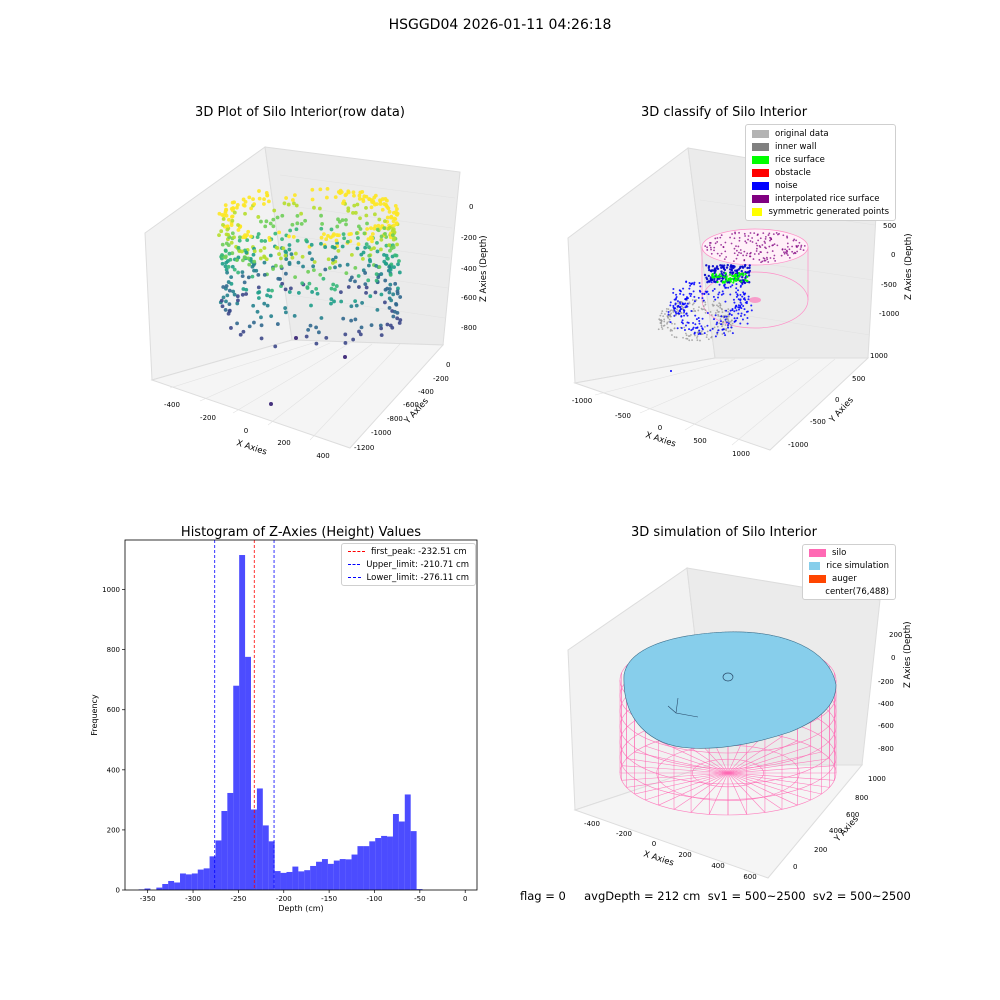 The width and height of the screenshot is (1000, 1000). Describe the element at coordinates (837, 400) in the screenshot. I see `y-tick: 0` at that location.